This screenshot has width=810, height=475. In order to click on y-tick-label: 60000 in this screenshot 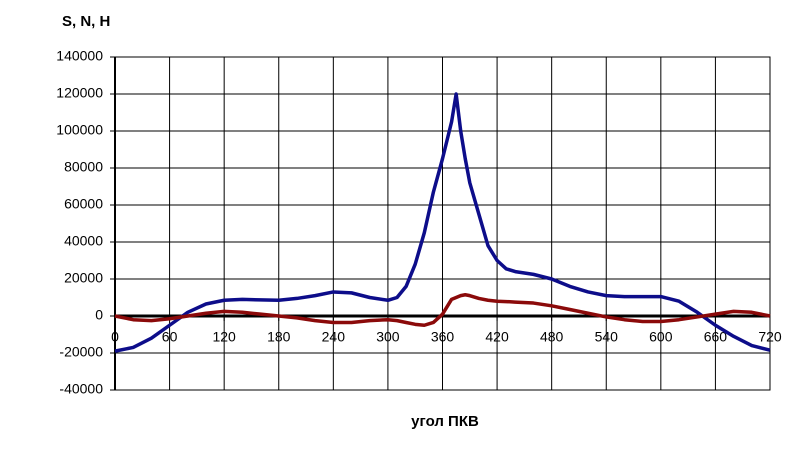, I will do `click(83, 204)`.